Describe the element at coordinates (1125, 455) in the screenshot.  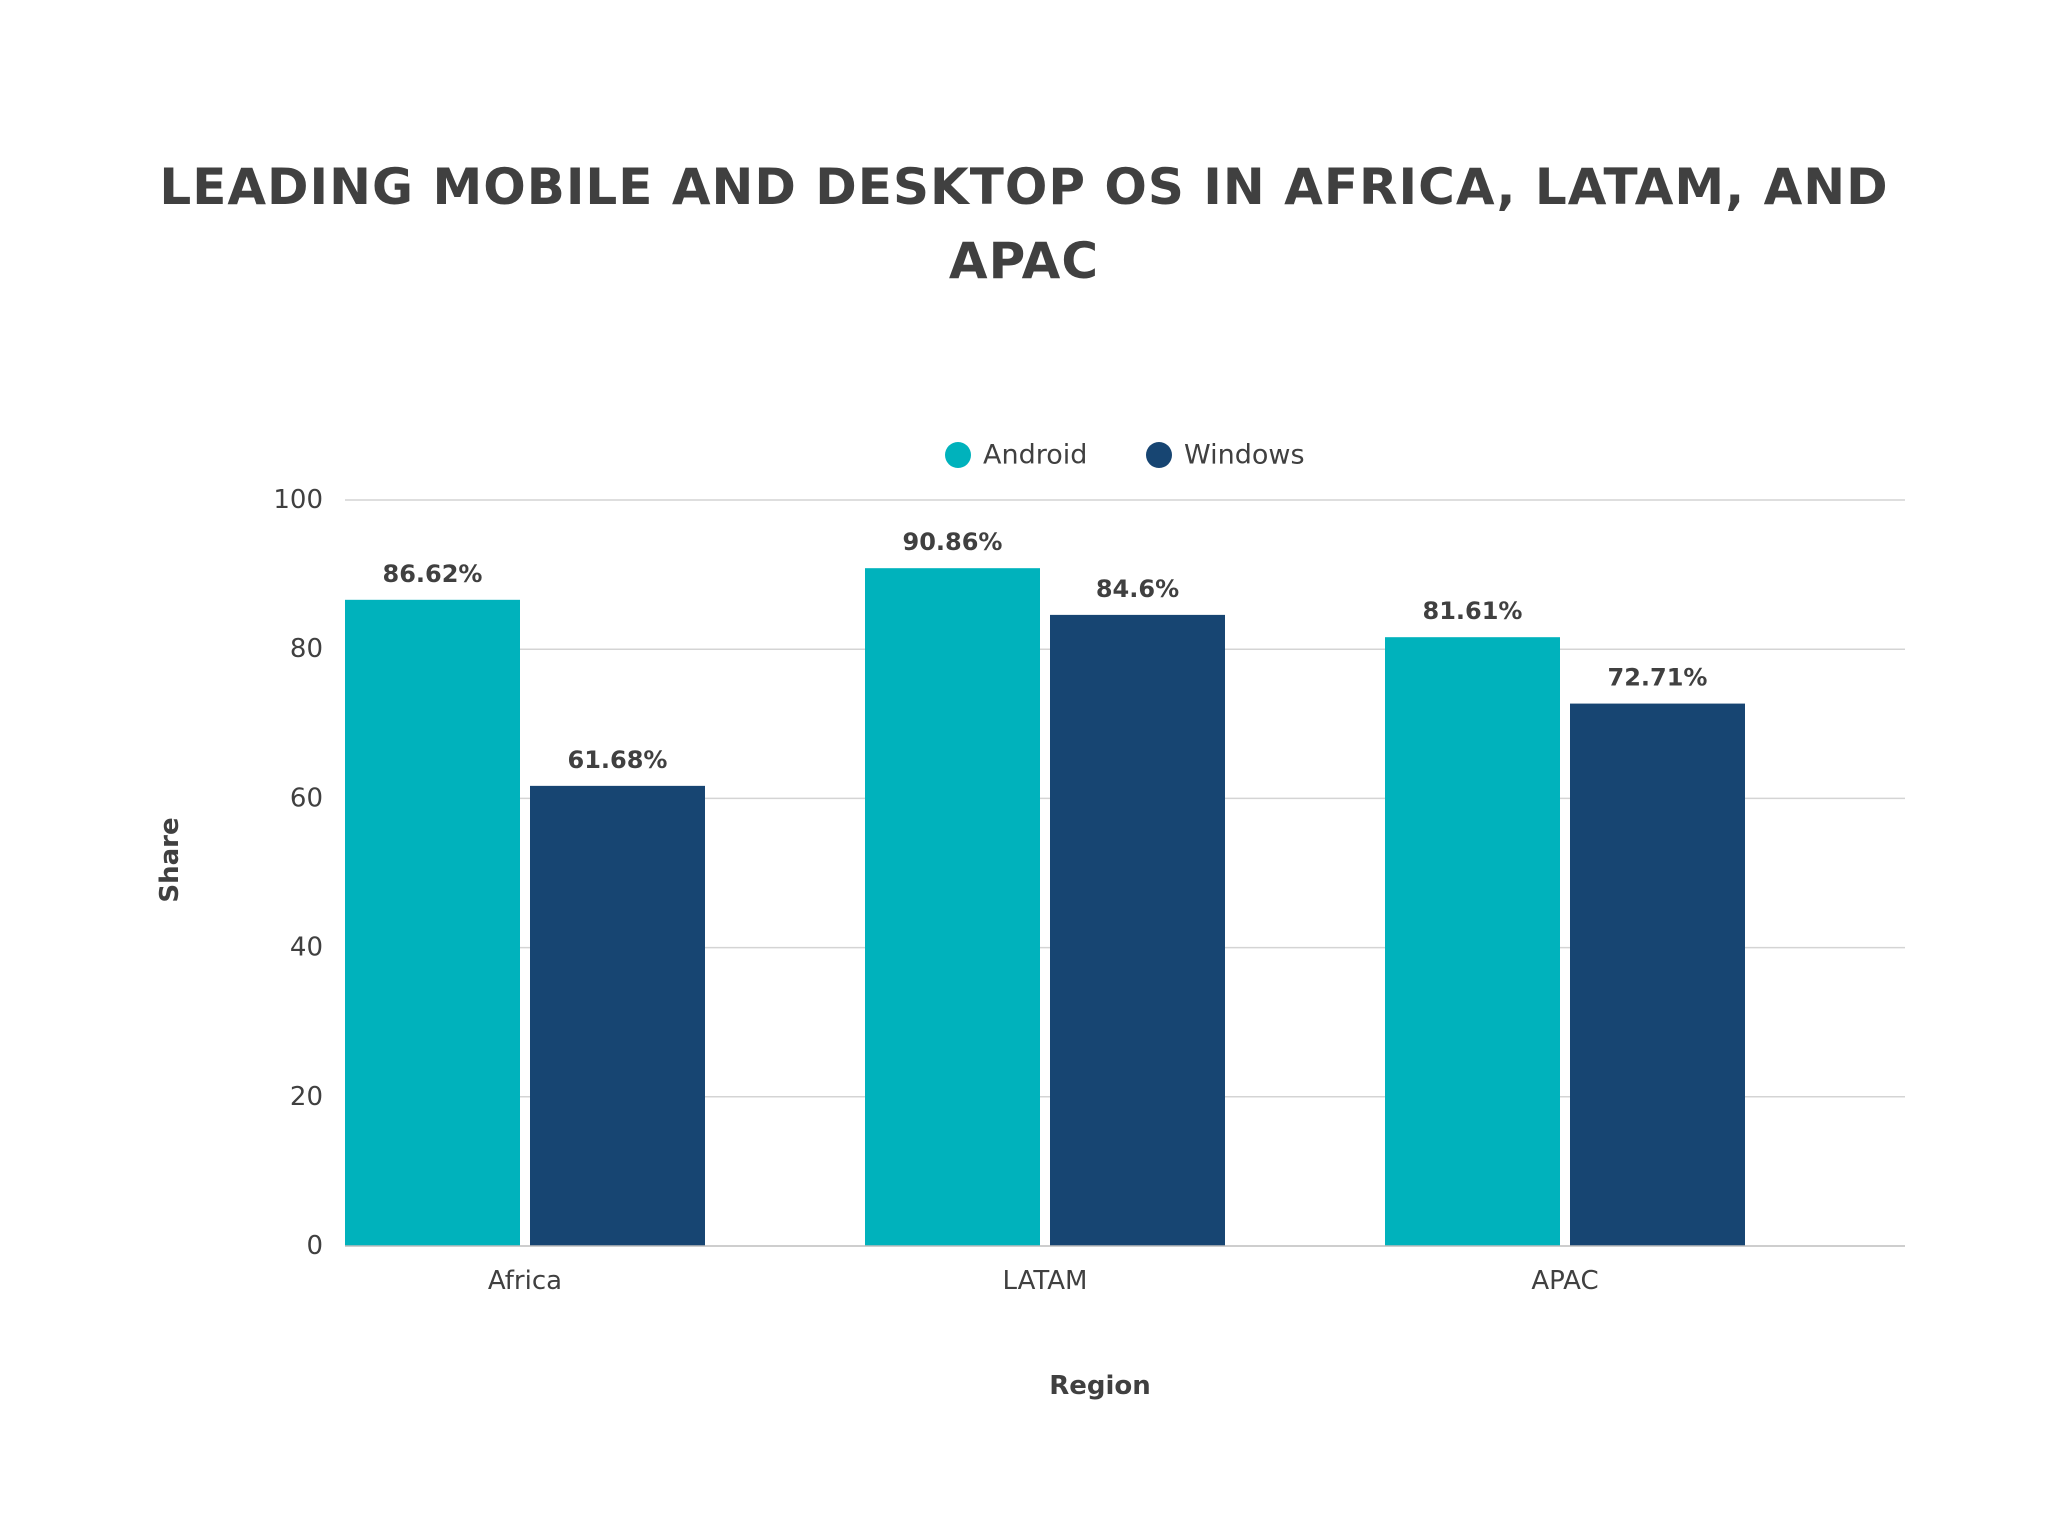
I see `legend: Android Windows` at that location.